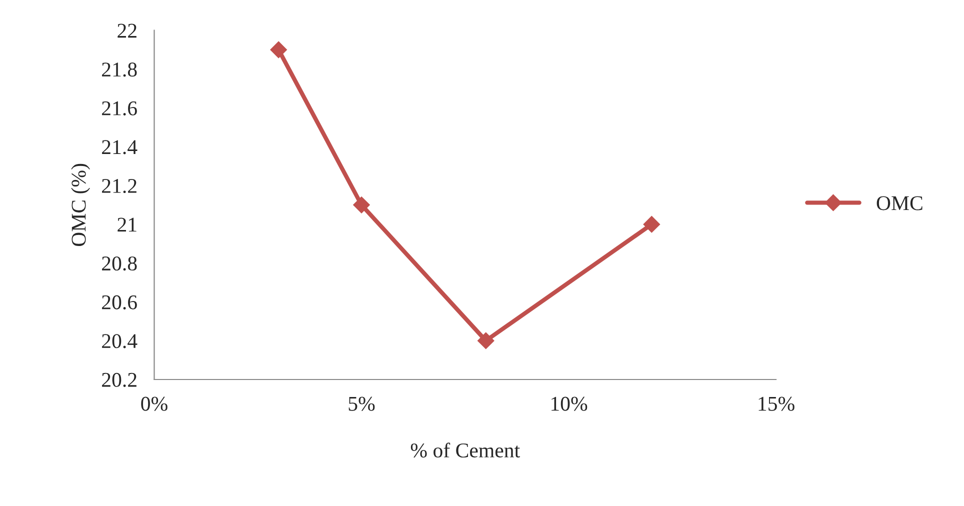 The image size is (964, 506). Describe the element at coordinates (465, 450) in the screenshot. I see `x-axis-title: % of Cement` at that location.